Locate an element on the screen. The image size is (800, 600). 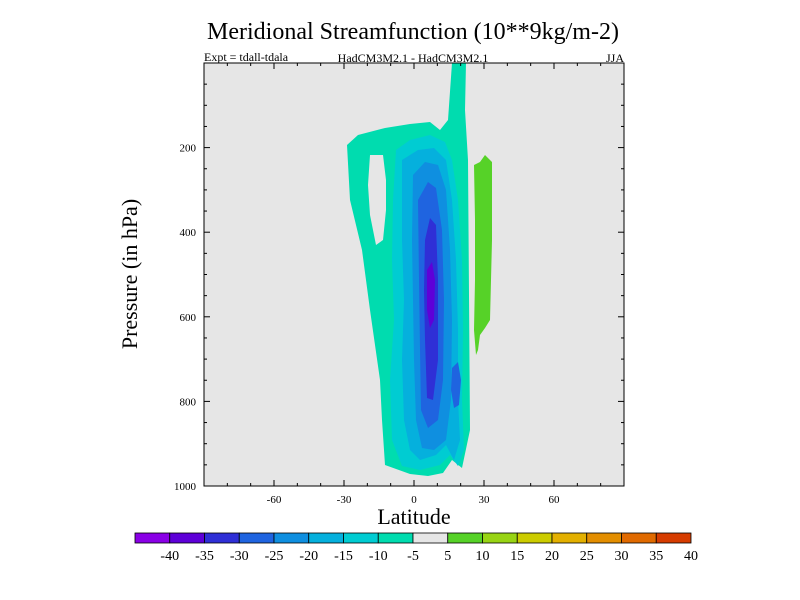
season-label: JJA is located at coordinates (615, 58).